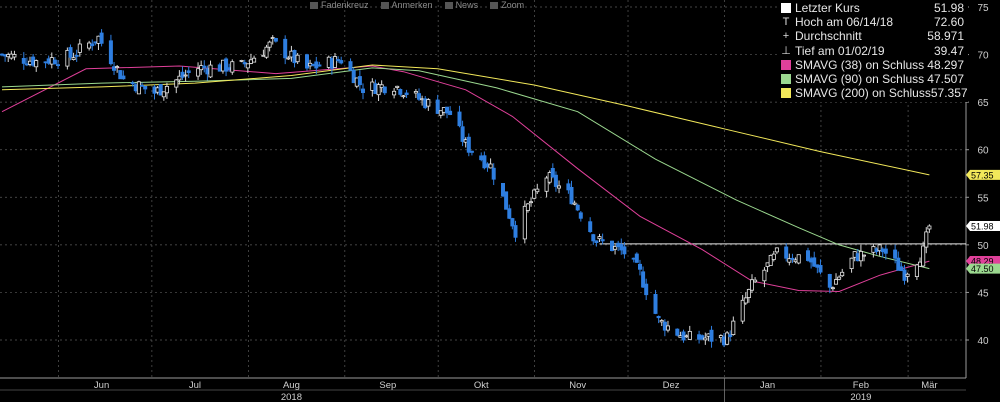 The height and width of the screenshot is (402, 1000). What do you see at coordinates (860, 78) in the screenshot?
I see `legend-label: SMAVG (90) on Schluss` at bounding box center [860, 78].